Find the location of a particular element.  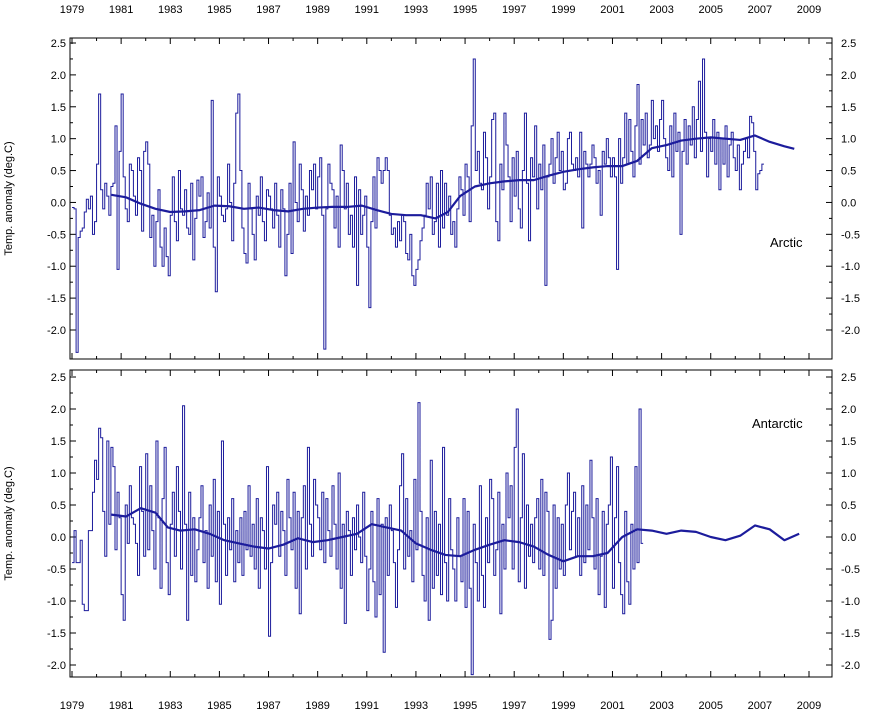

bottom-x-tick-label: 1999 is located at coordinates (563, 706).